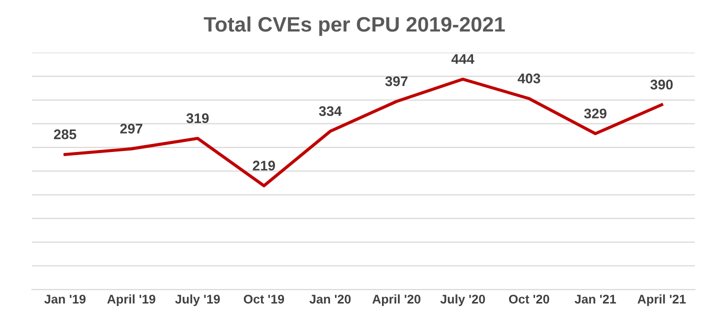  What do you see at coordinates (330, 299) in the screenshot?
I see `x-tick-label: Jan '20` at bounding box center [330, 299].